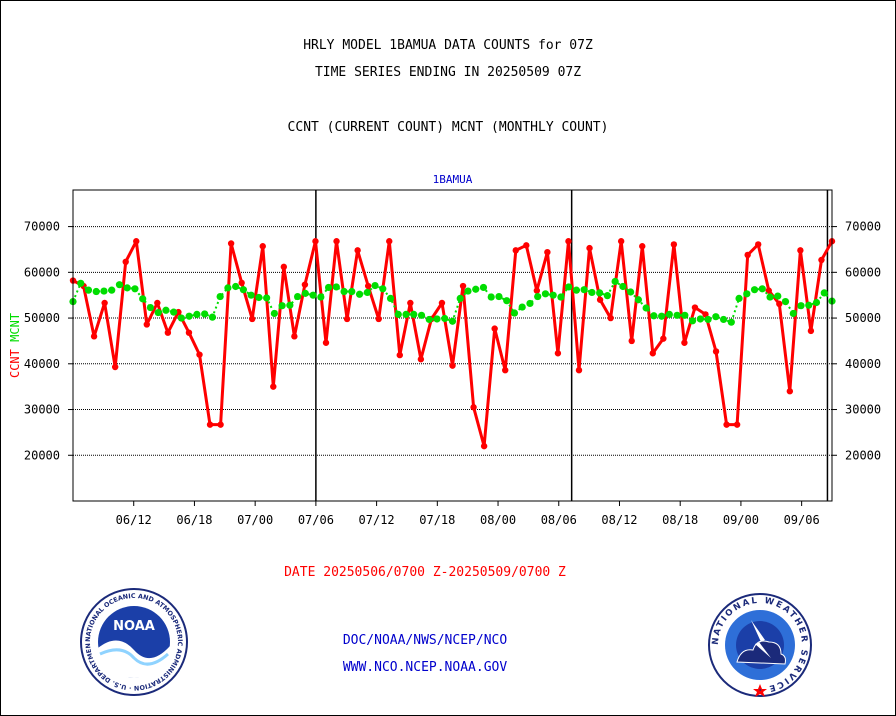 This screenshot has height=716, width=896. I want to click on y-tick-label-left: 30000, so click(42, 410).